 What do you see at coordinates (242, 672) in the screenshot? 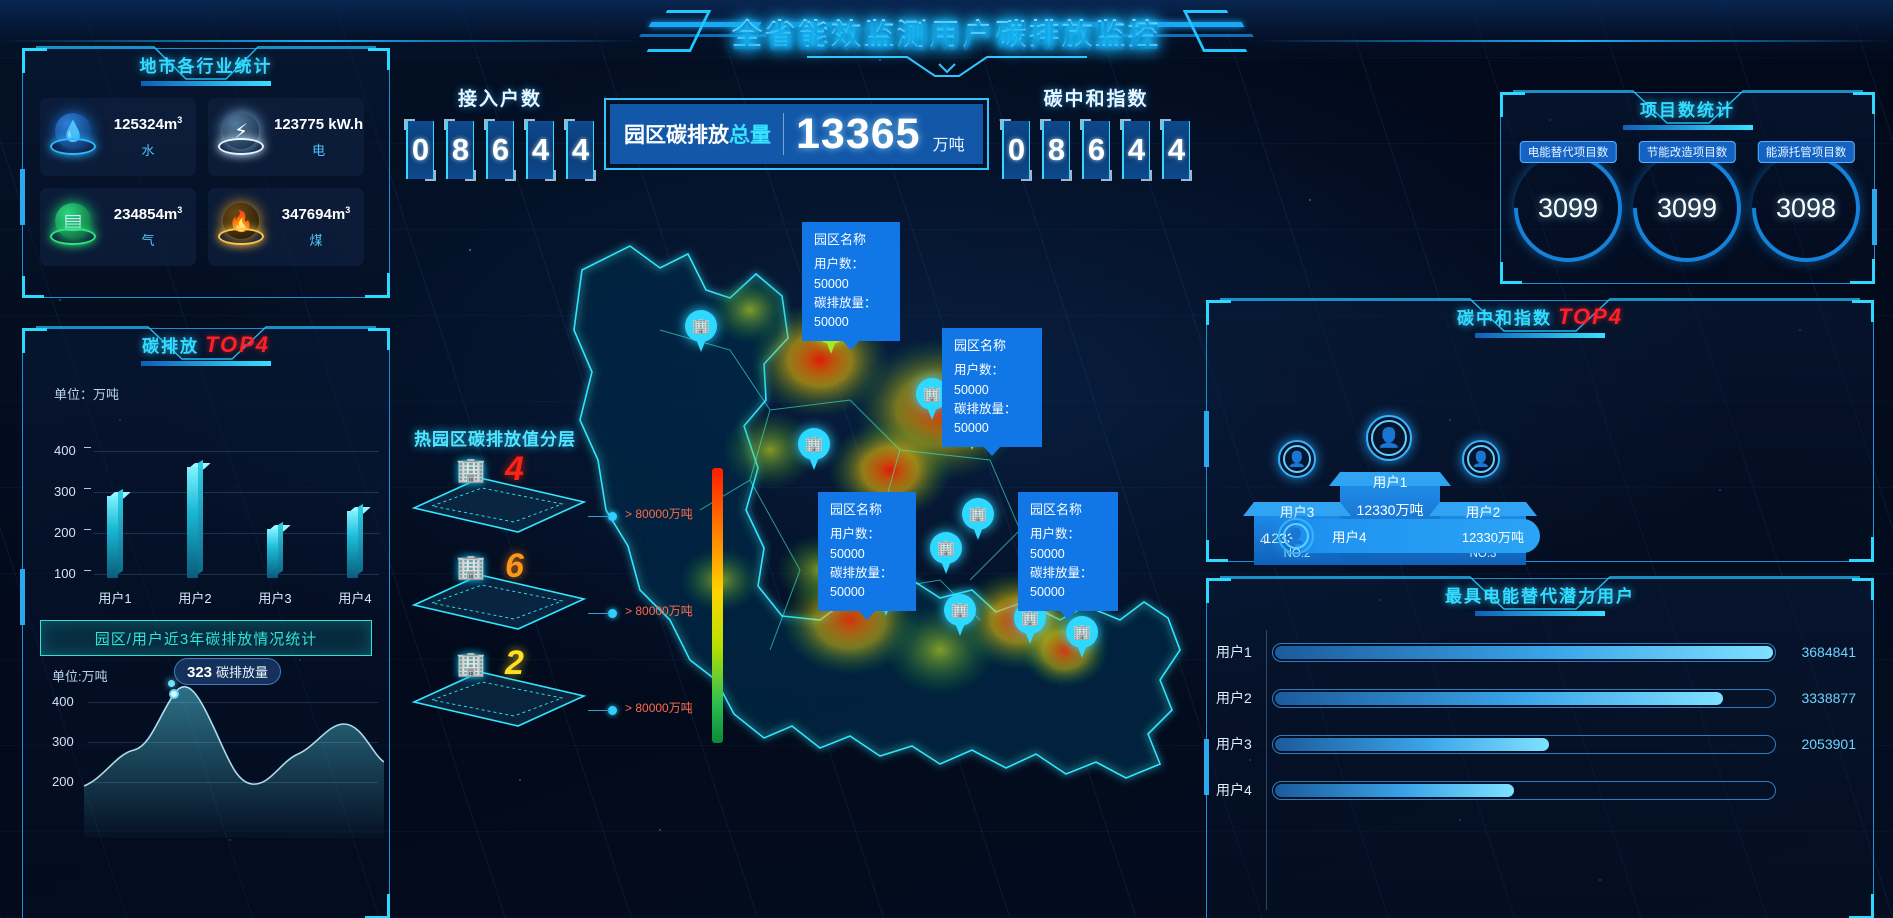
I see `line-tooltip-label: 碳排放量` at bounding box center [242, 672].